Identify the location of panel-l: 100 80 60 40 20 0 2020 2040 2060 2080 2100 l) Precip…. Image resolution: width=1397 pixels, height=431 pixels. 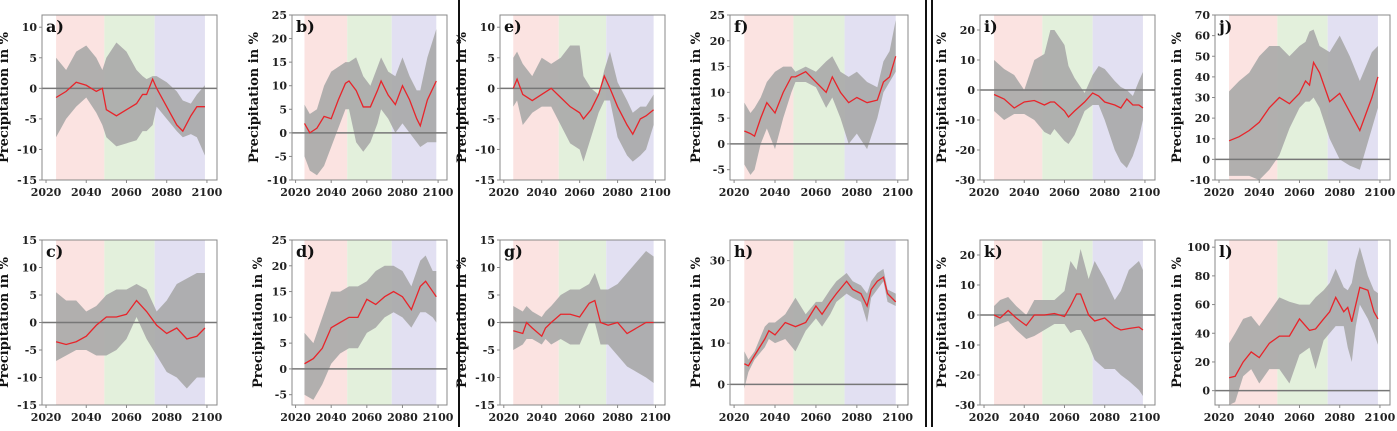
(1283, 331).